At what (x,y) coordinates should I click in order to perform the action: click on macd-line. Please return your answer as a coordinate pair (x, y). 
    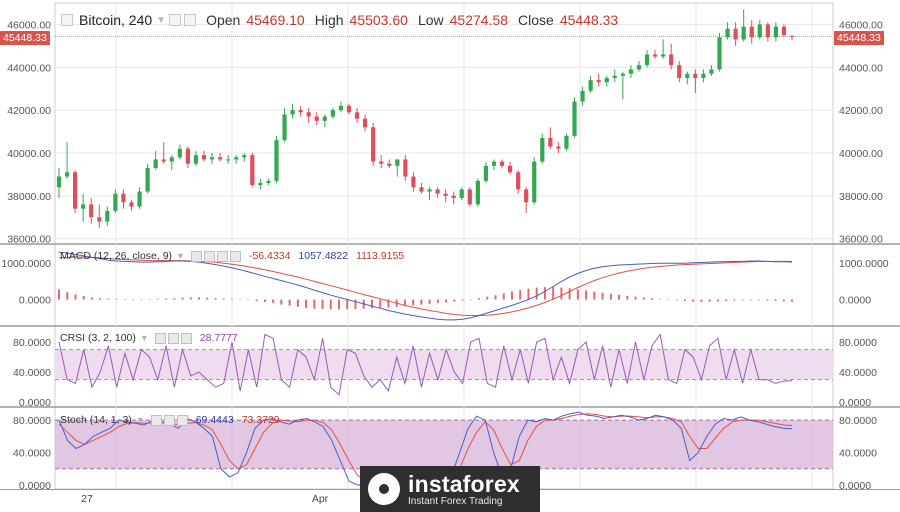
    Looking at the image, I should click on (425, 286).